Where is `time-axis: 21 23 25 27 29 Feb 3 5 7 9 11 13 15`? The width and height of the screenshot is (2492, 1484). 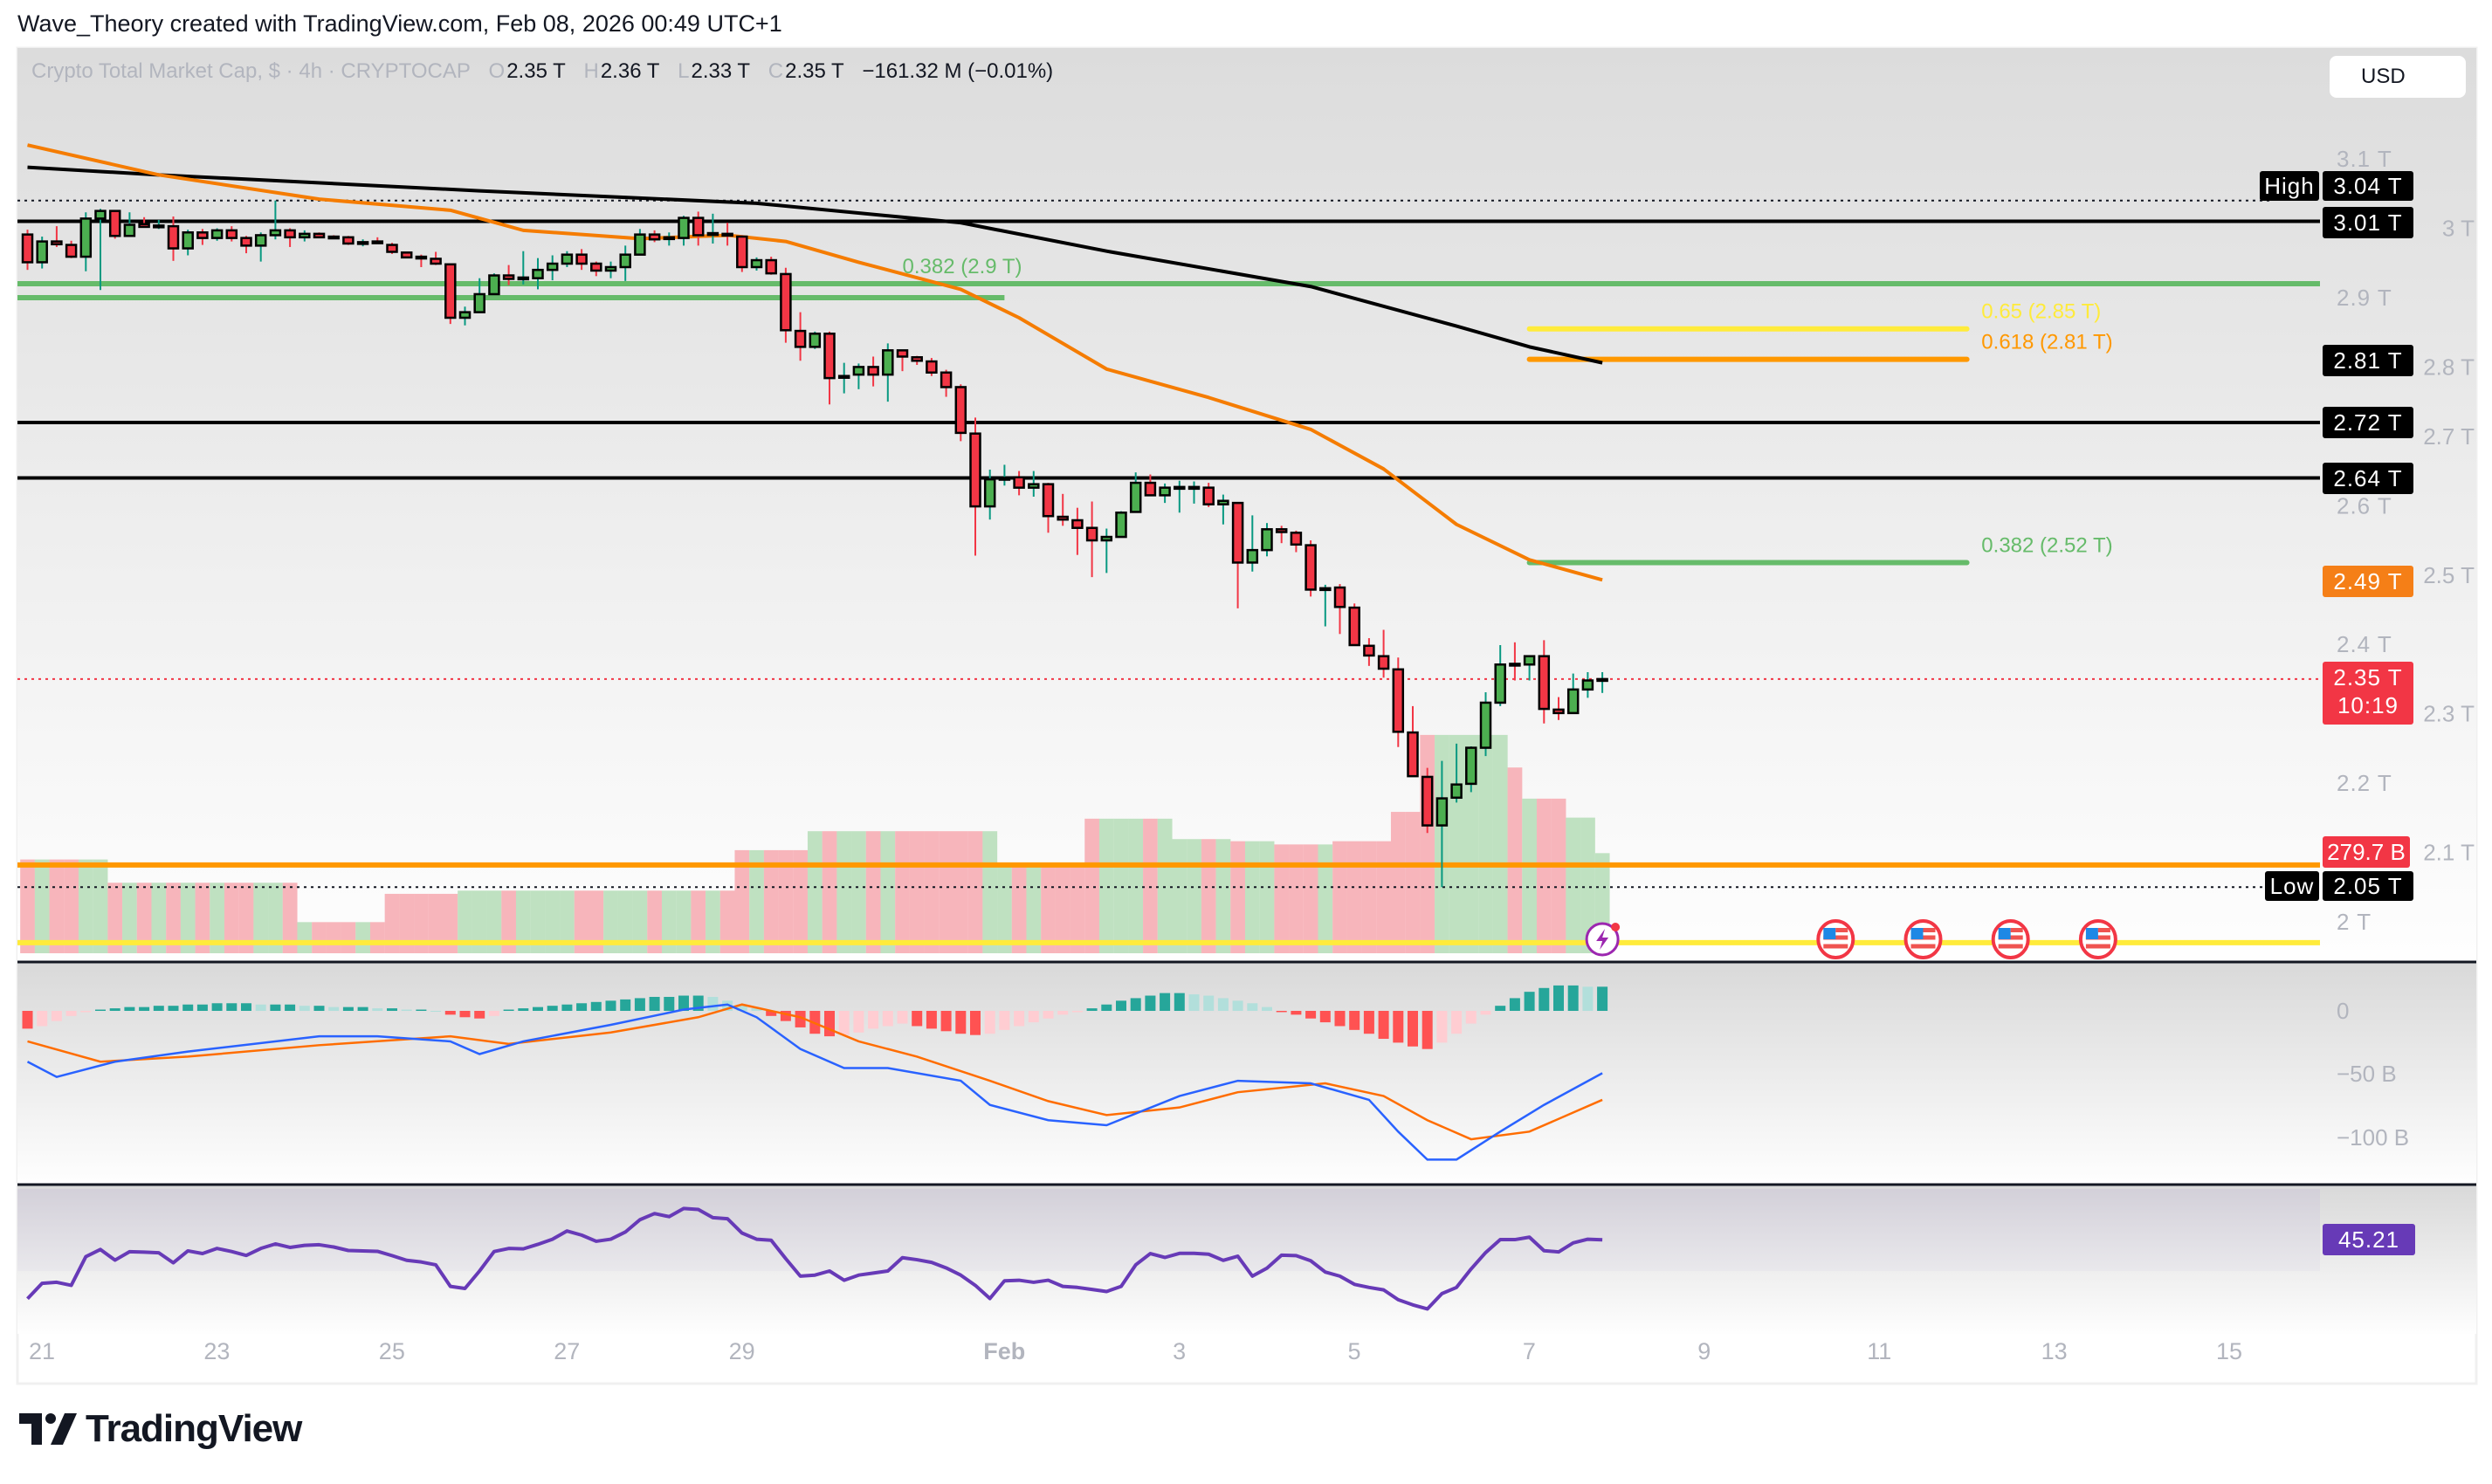
time-axis: 21 23 25 27 29 Feb 3 5 7 9 11 13 15 is located at coordinates (1136, 1351).